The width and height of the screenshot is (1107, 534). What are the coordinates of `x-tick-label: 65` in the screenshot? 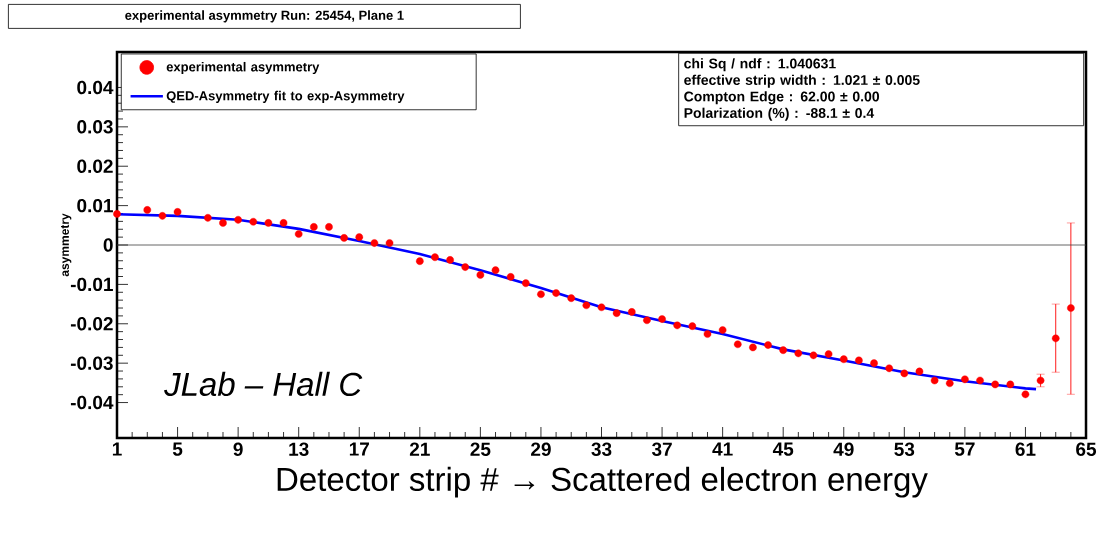 It's located at (1086, 449).